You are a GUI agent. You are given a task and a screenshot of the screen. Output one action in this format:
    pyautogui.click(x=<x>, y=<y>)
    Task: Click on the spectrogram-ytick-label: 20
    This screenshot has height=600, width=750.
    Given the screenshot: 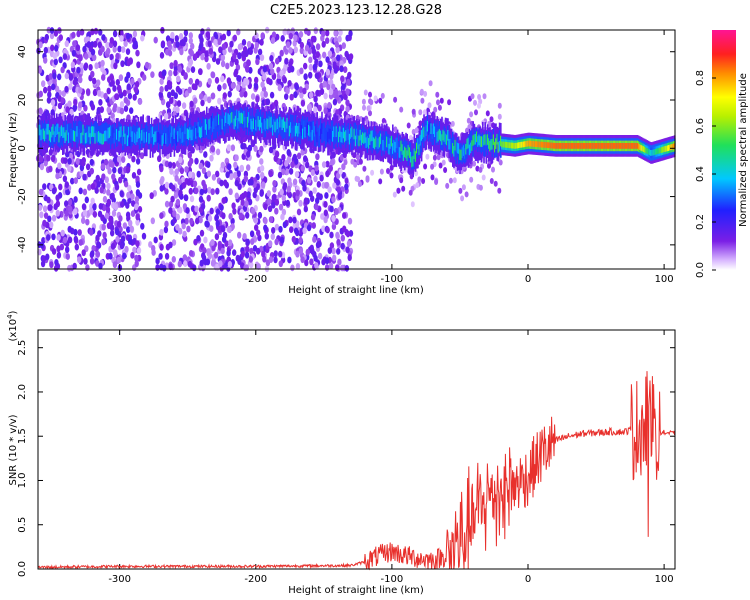 What is the action you would take?
    pyautogui.click(x=22, y=100)
    